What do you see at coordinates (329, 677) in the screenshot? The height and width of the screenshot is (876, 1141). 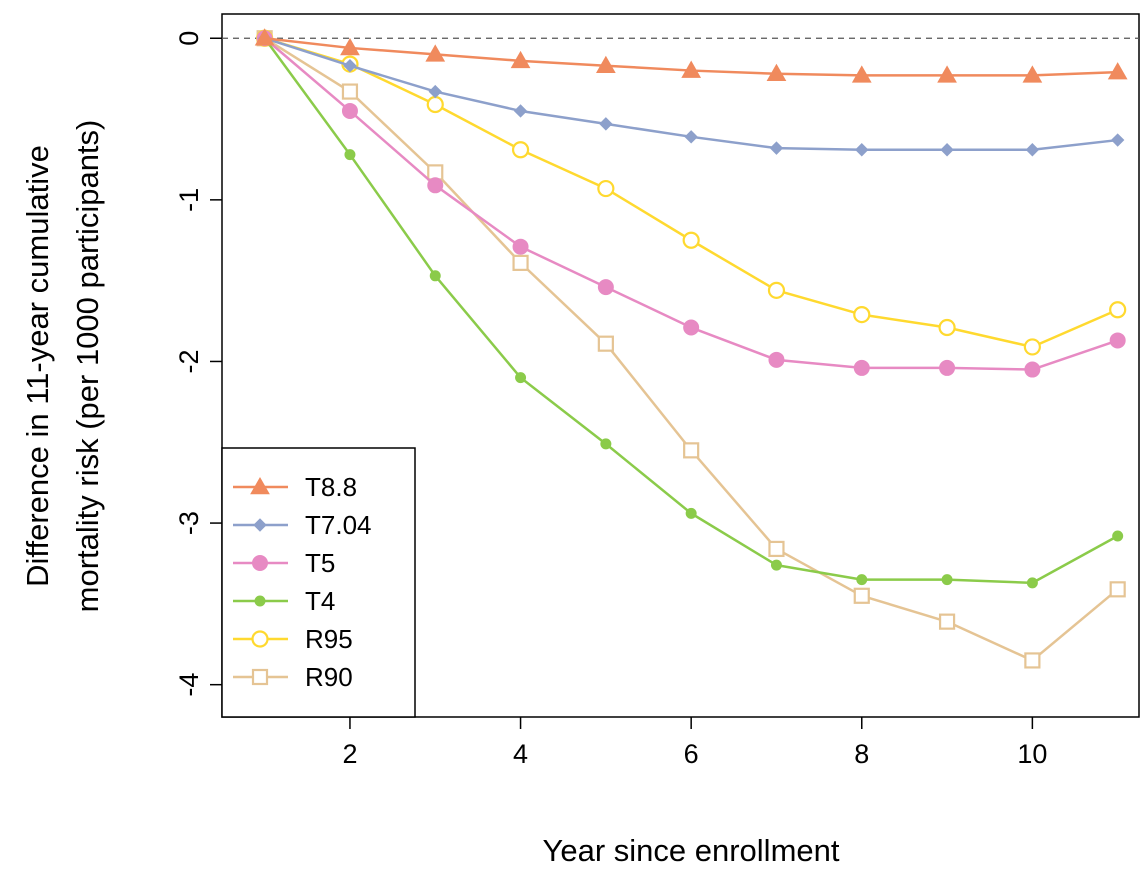 I see `legend-label-r90: R90` at bounding box center [329, 677].